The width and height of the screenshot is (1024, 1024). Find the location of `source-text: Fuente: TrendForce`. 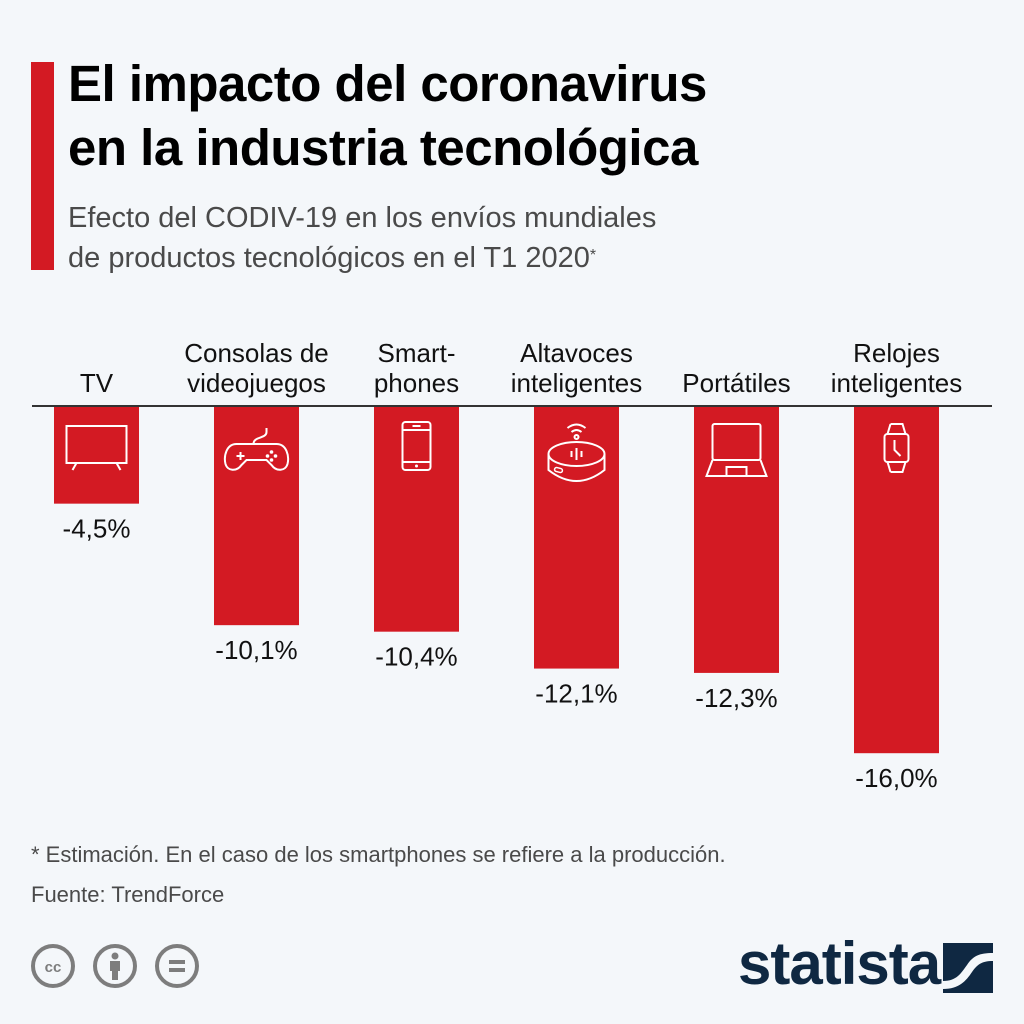

source-text: Fuente: TrendForce is located at coordinates (128, 894).